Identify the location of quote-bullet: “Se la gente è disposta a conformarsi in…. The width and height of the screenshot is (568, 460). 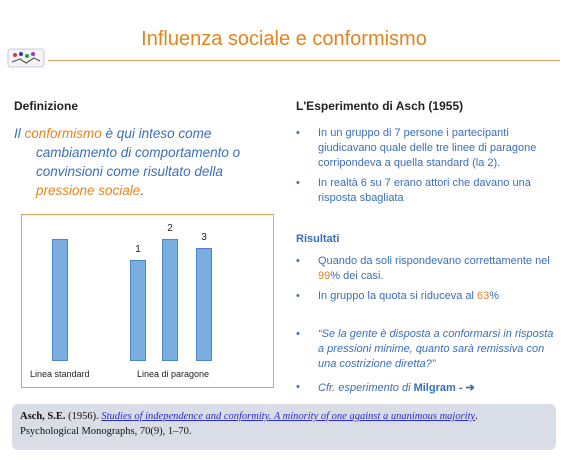
(427, 349).